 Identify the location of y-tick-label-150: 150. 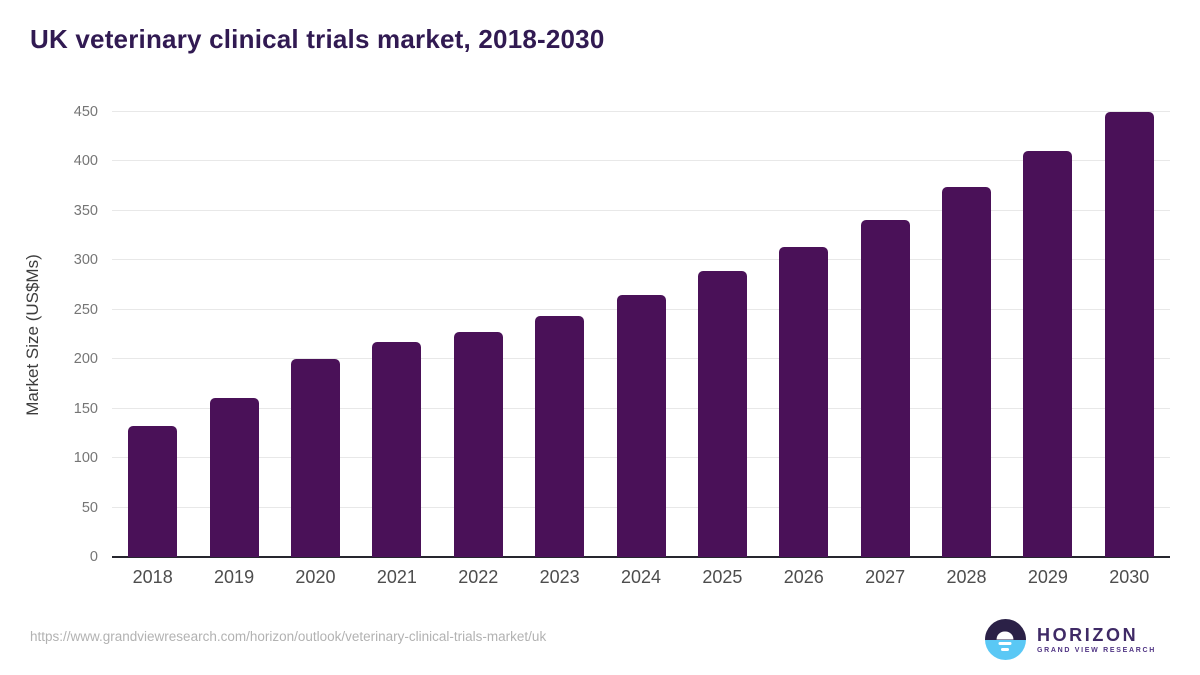
(85, 408).